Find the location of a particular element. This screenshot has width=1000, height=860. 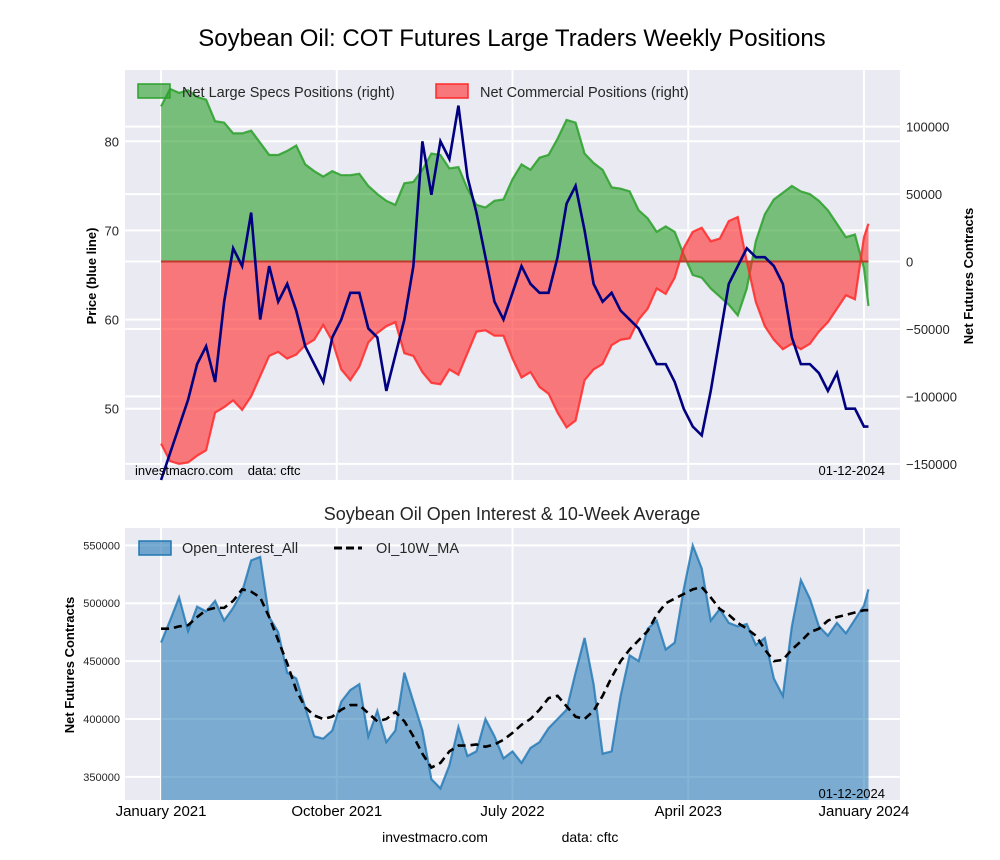

top-right-y-axis-label: Net Futures Contracts is located at coordinates (968, 276).